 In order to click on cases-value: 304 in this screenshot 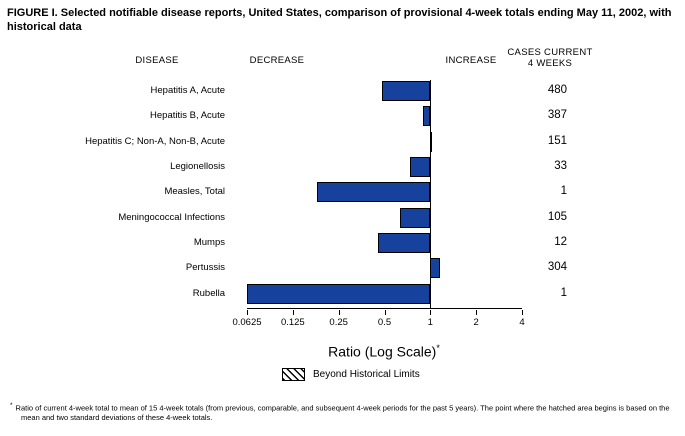, I will do `click(557, 267)`.